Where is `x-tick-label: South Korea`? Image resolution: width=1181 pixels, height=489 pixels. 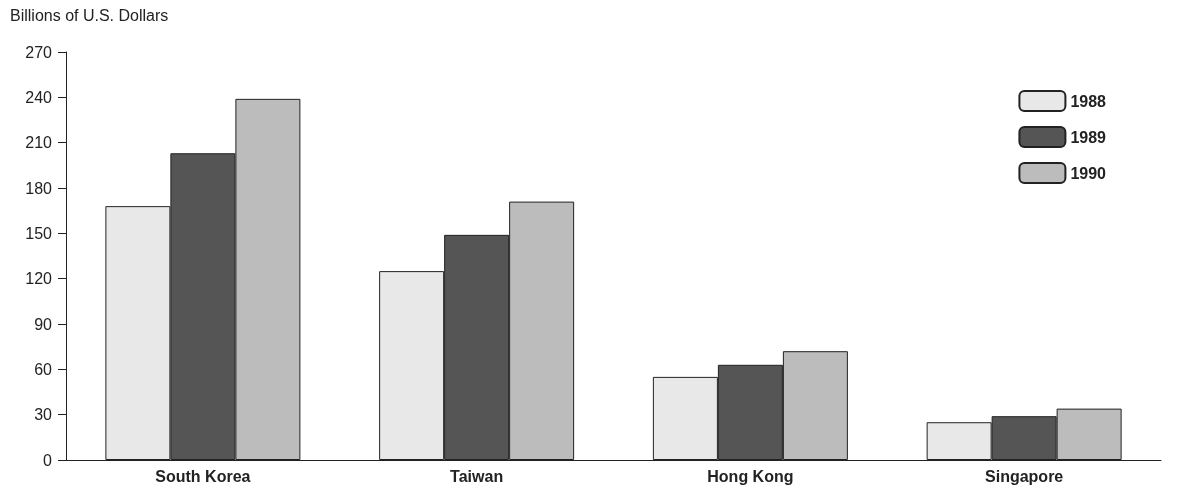
x-tick-label: South Korea is located at coordinates (203, 476).